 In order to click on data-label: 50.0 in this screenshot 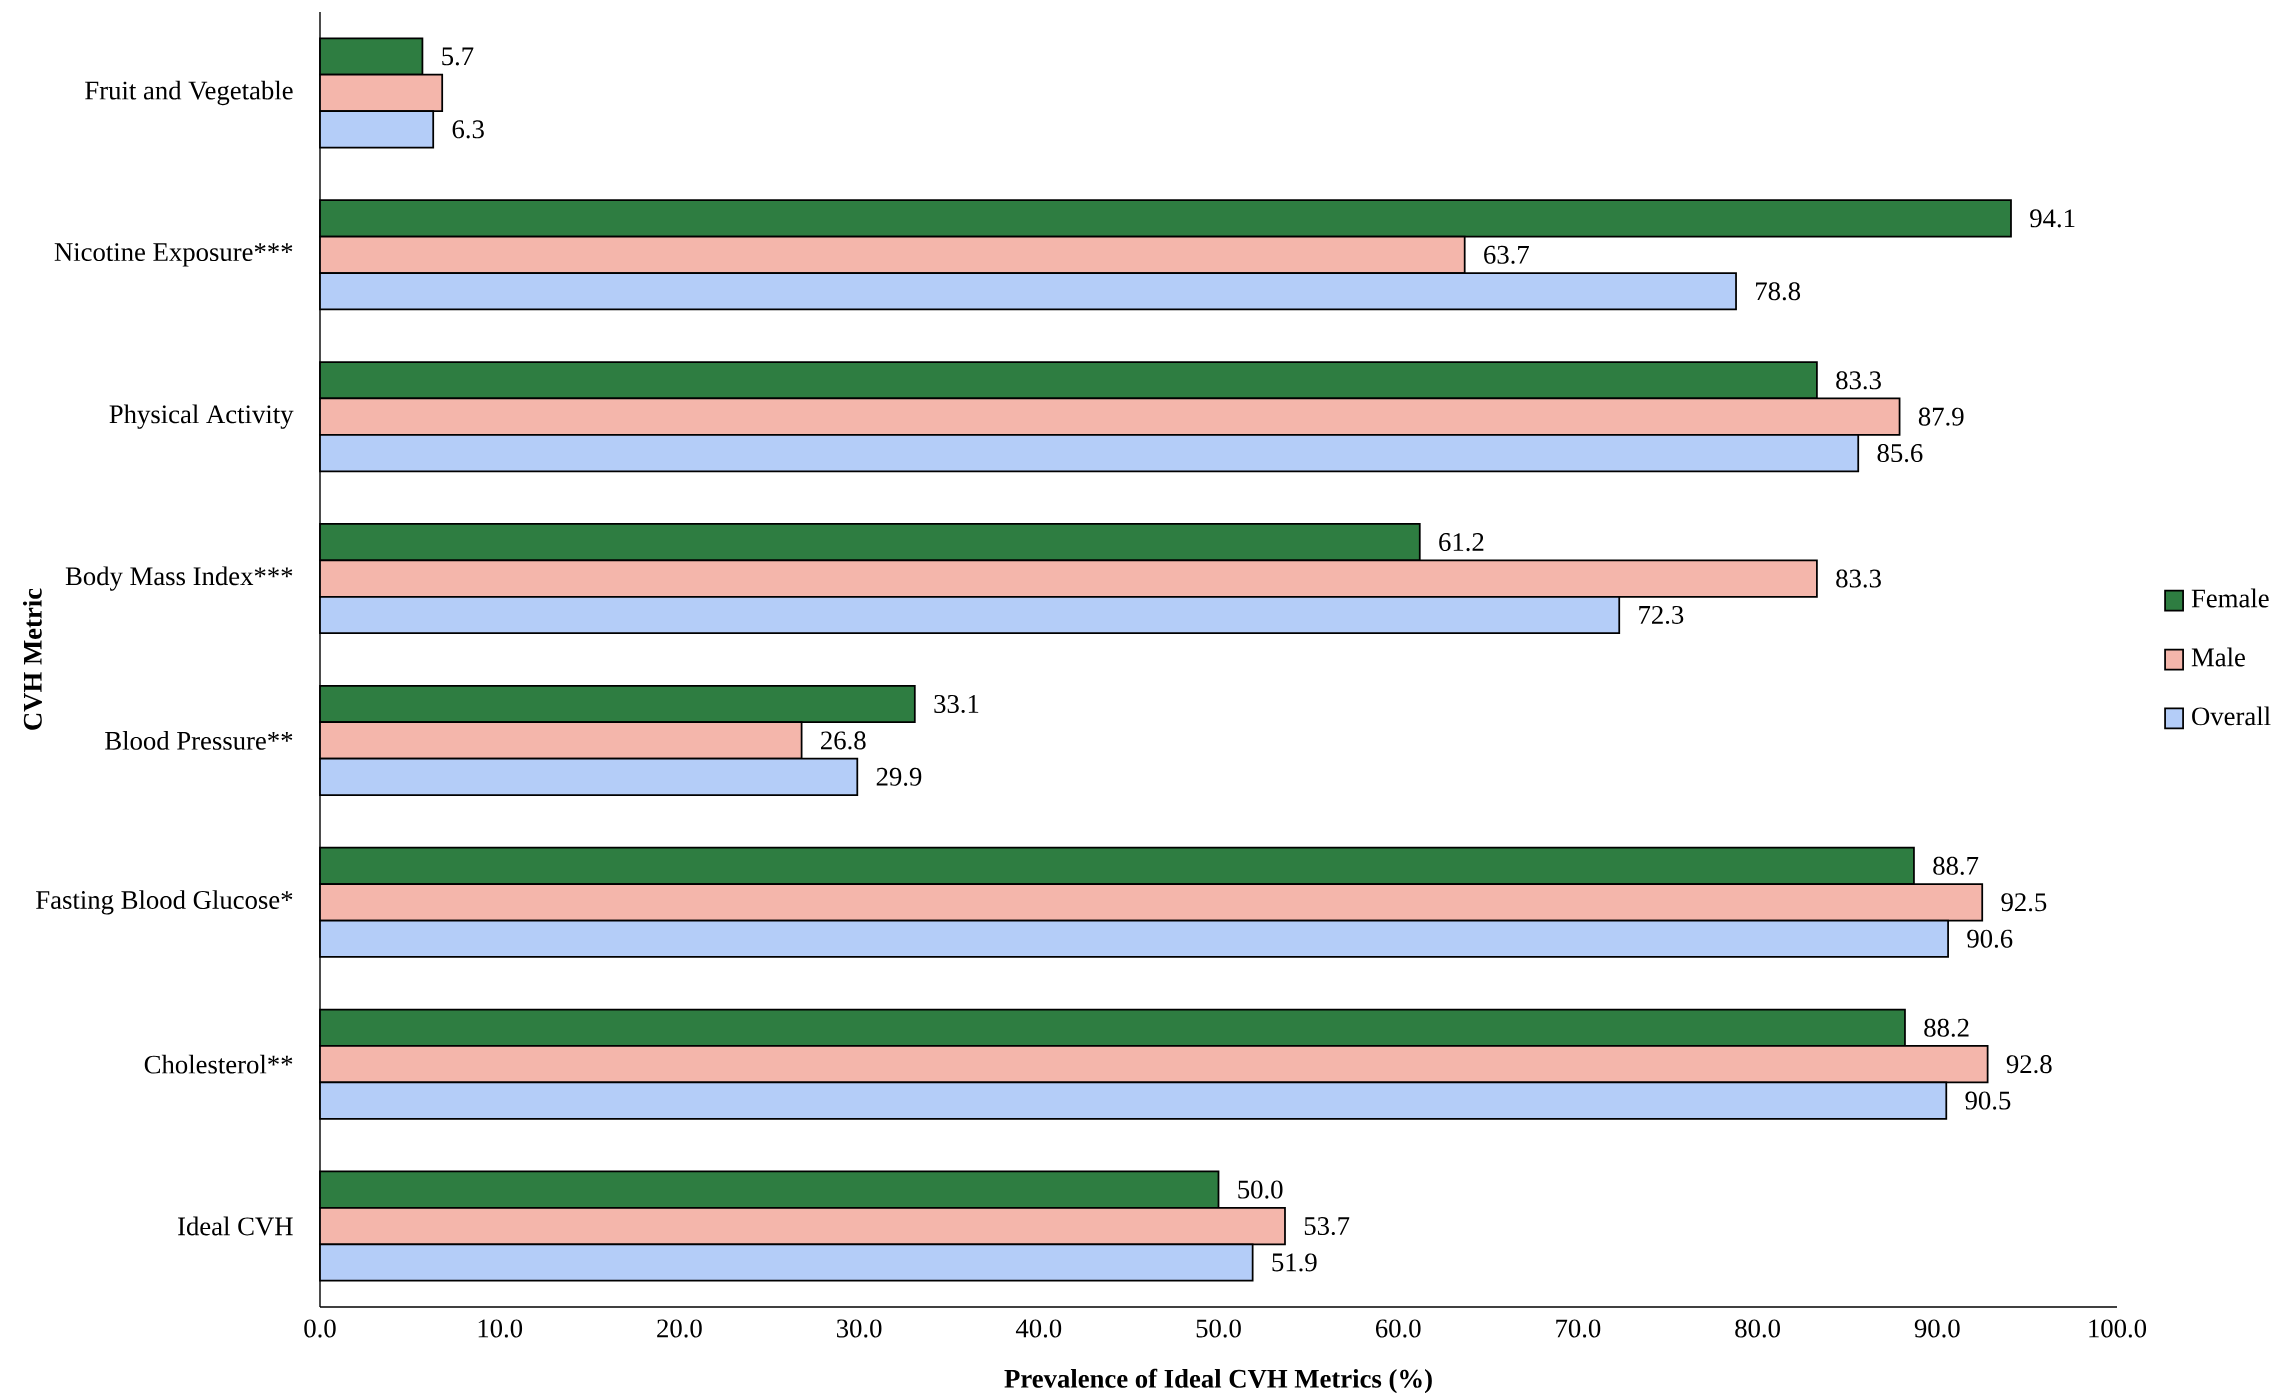, I will do `click(1260, 1189)`.